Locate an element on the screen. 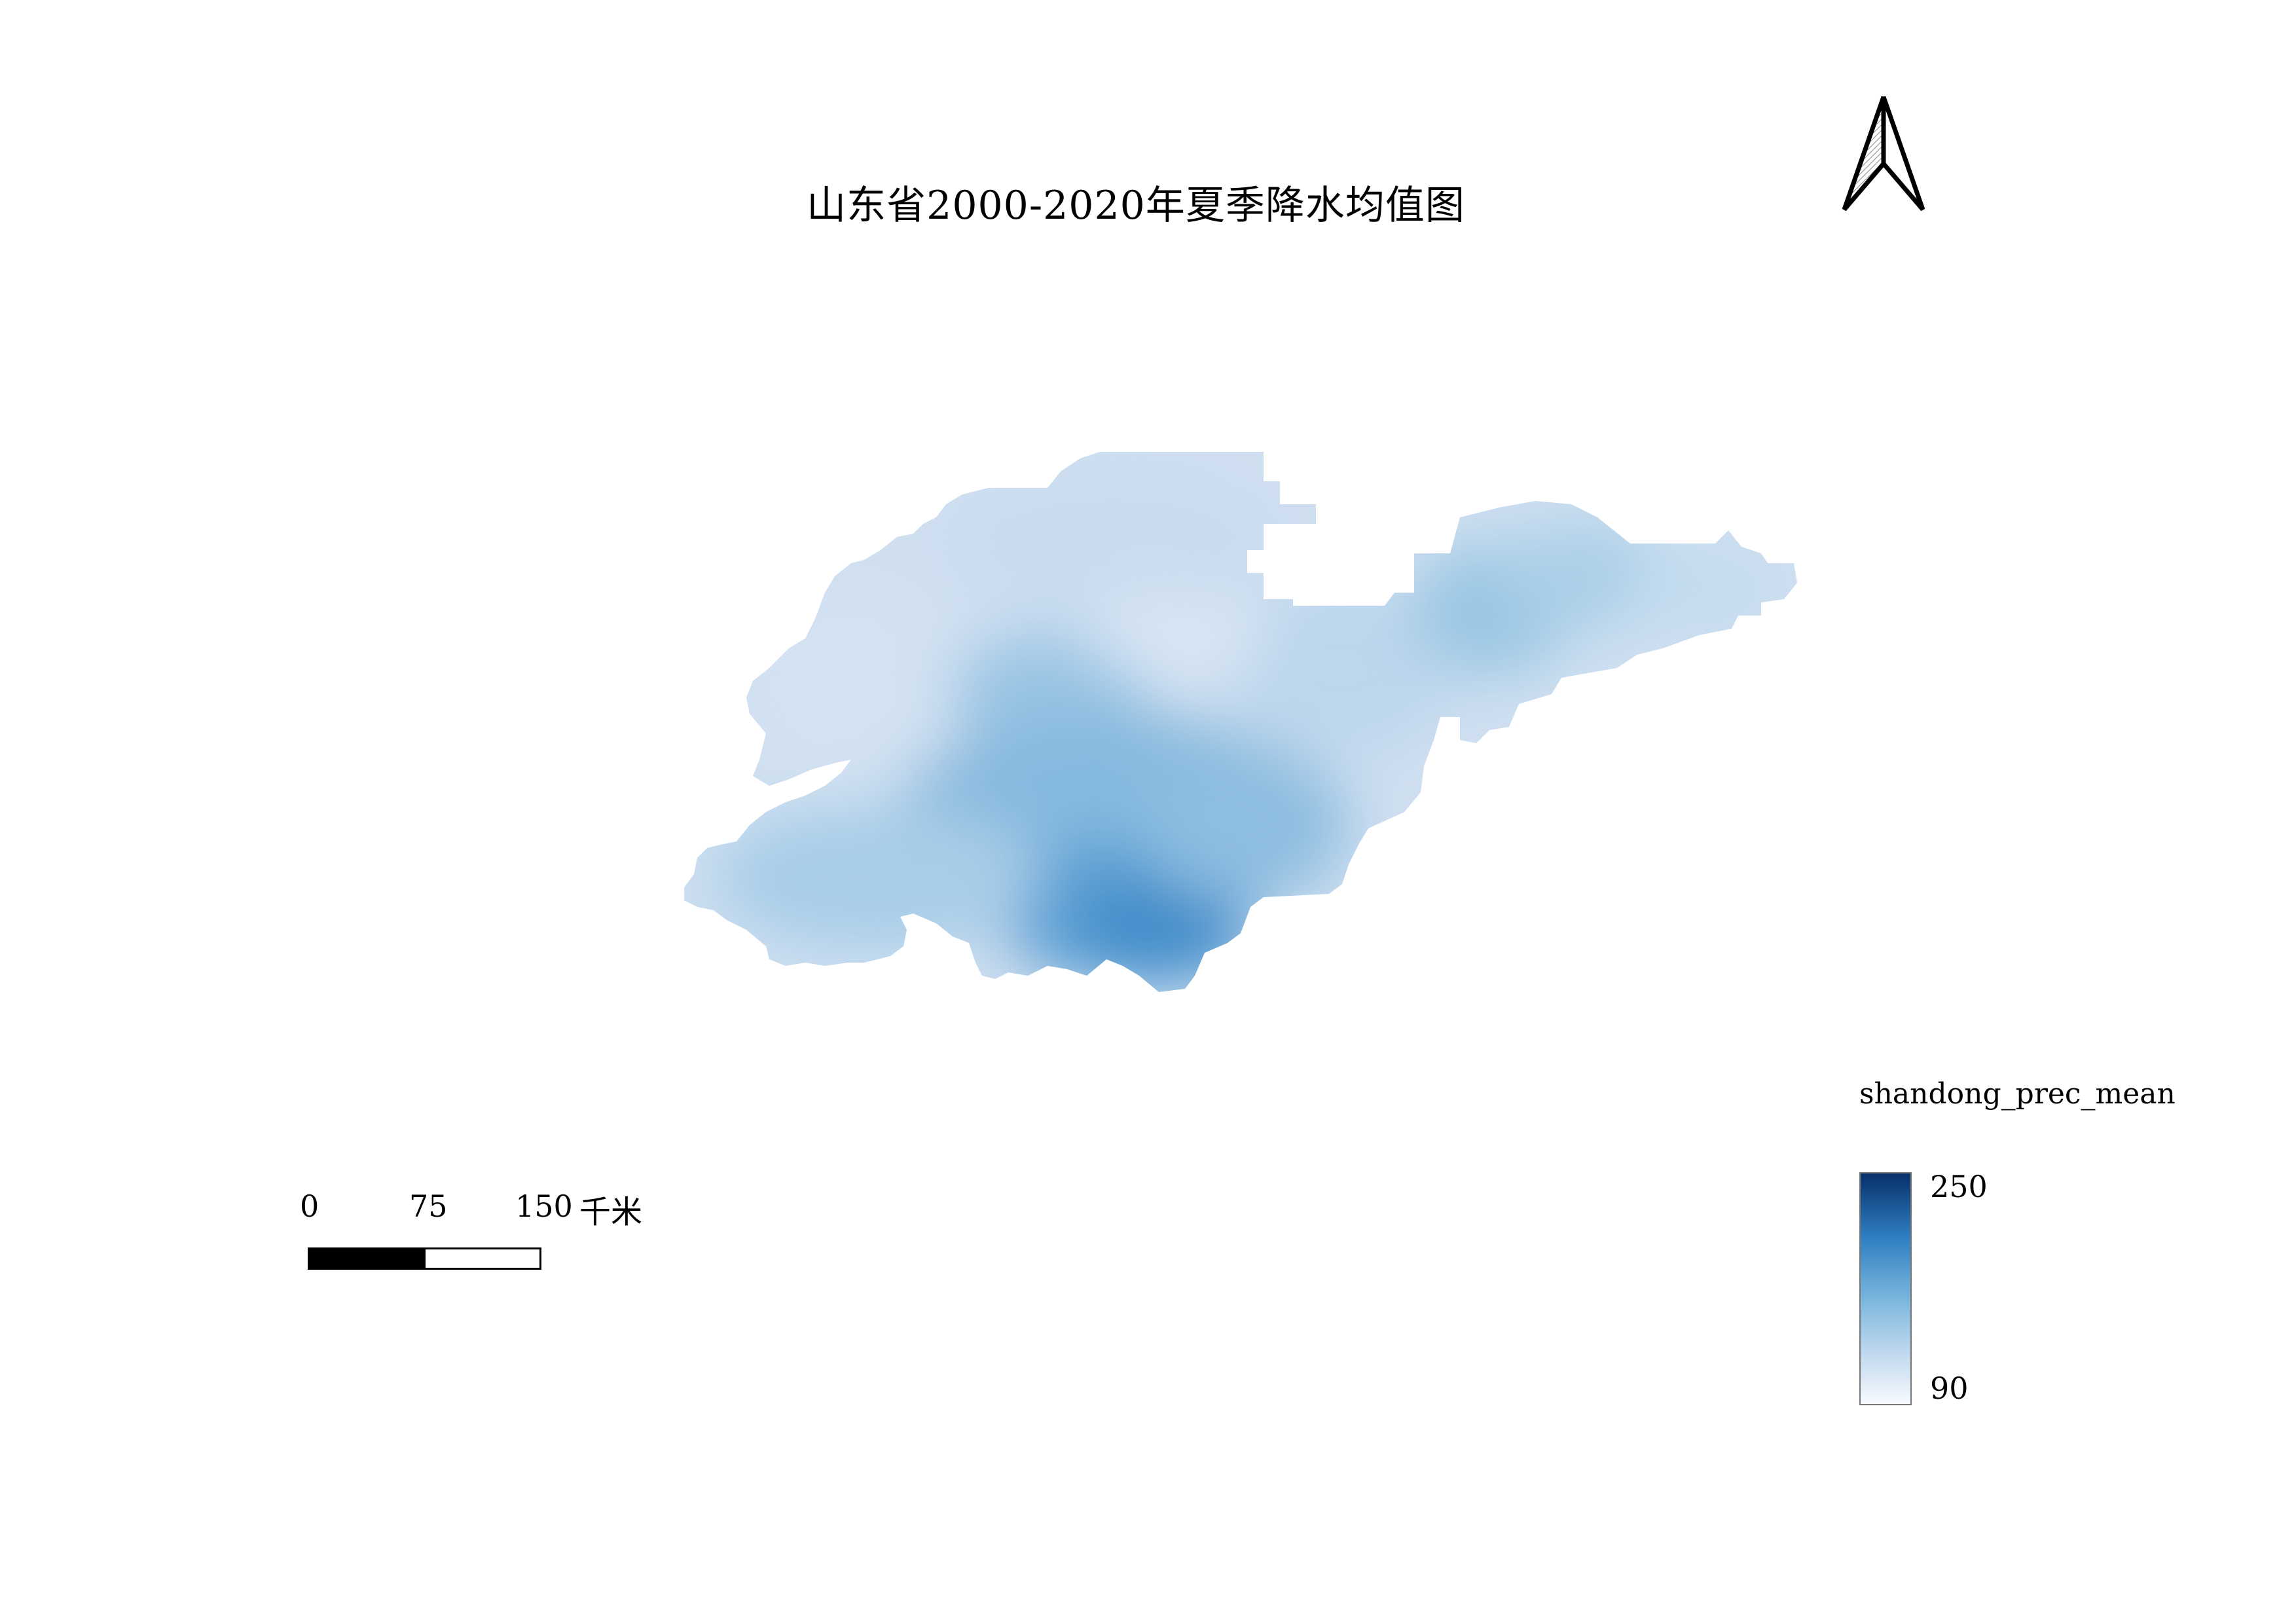  scale-bar: 0 75 150 千米 is located at coordinates (517, 1238).